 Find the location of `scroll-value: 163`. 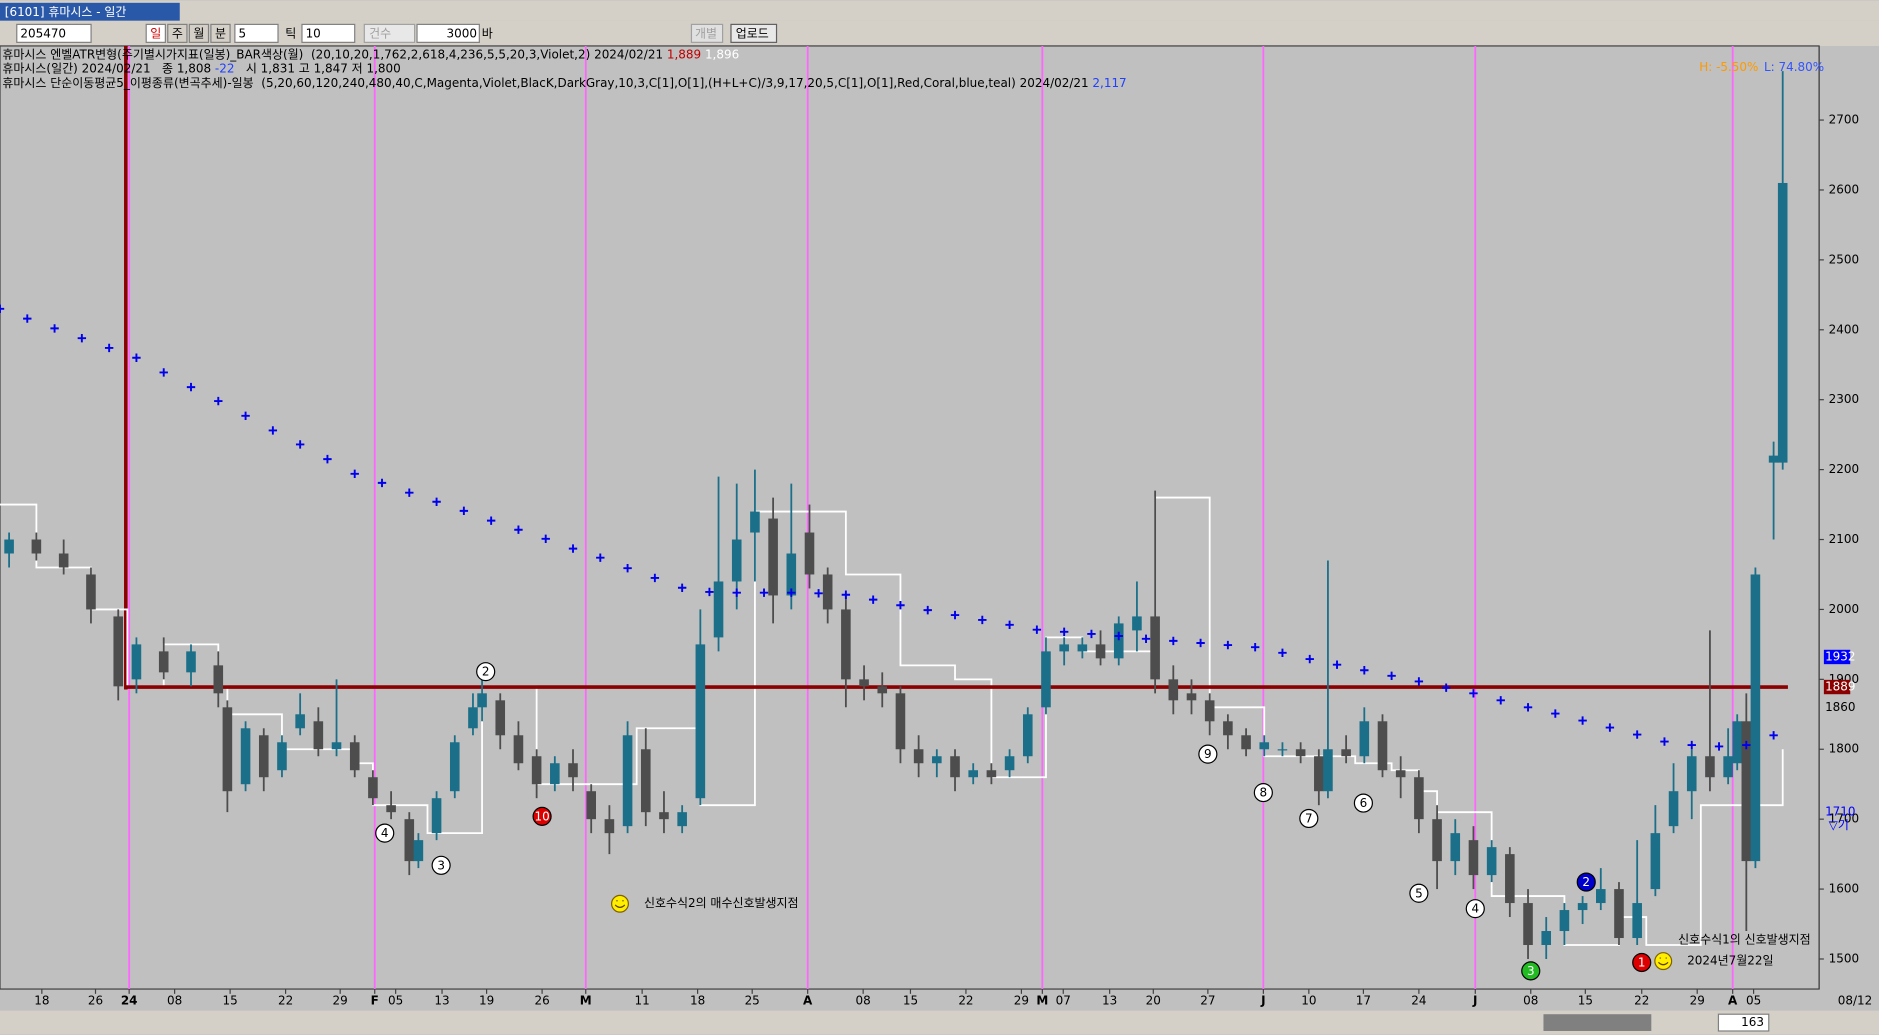

scroll-value: 163 is located at coordinates (1752, 1022).